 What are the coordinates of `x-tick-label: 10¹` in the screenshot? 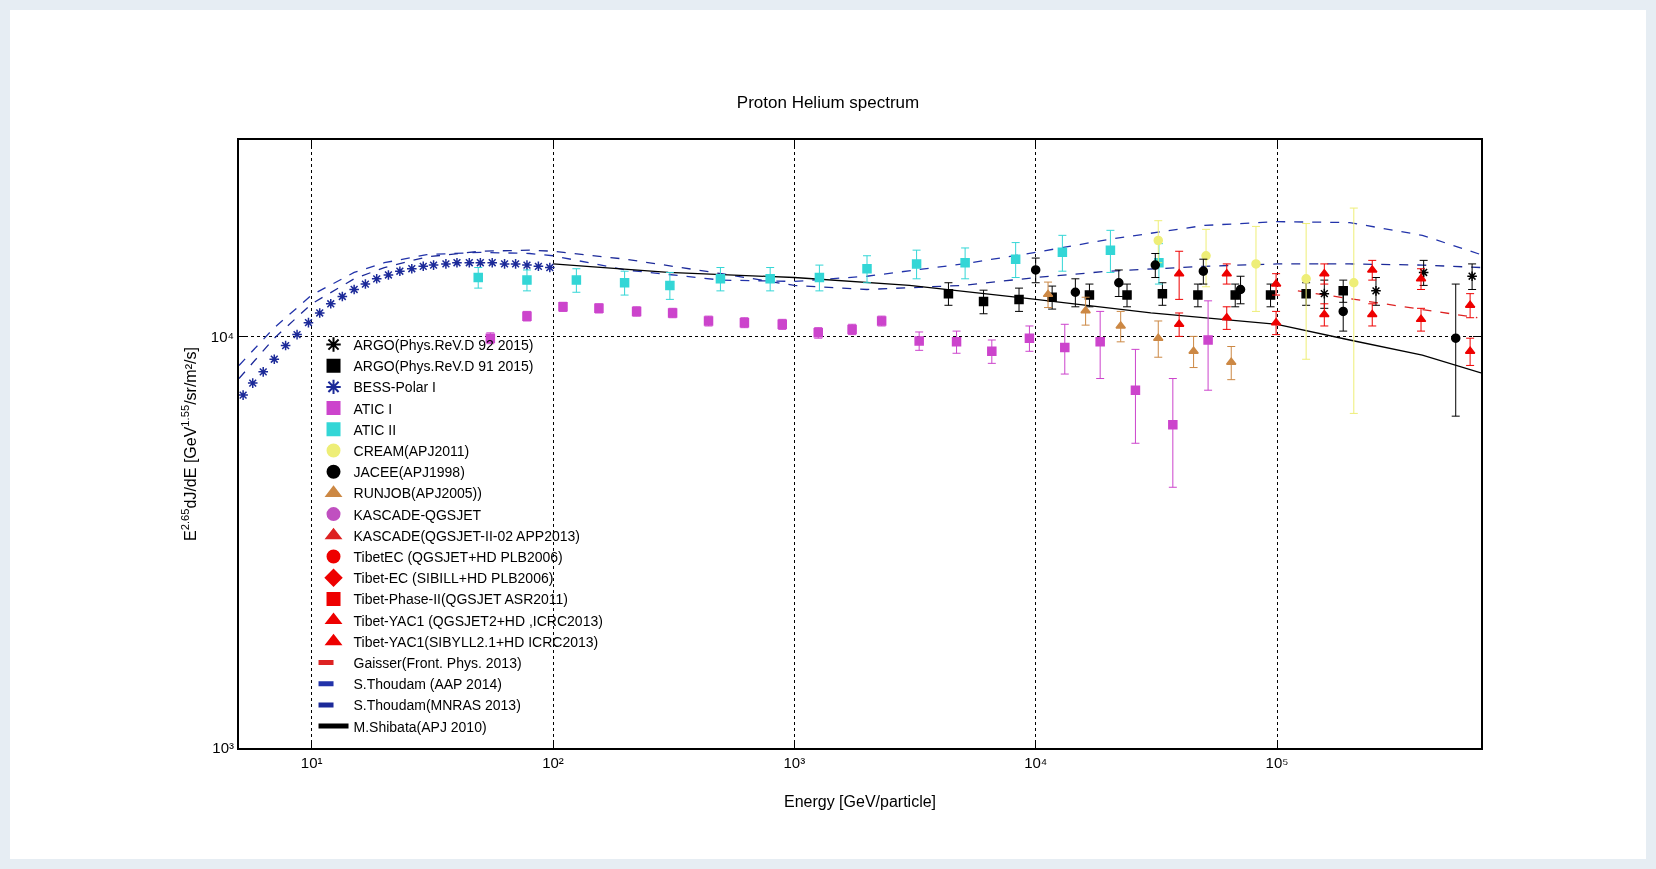 It's located at (311, 762).